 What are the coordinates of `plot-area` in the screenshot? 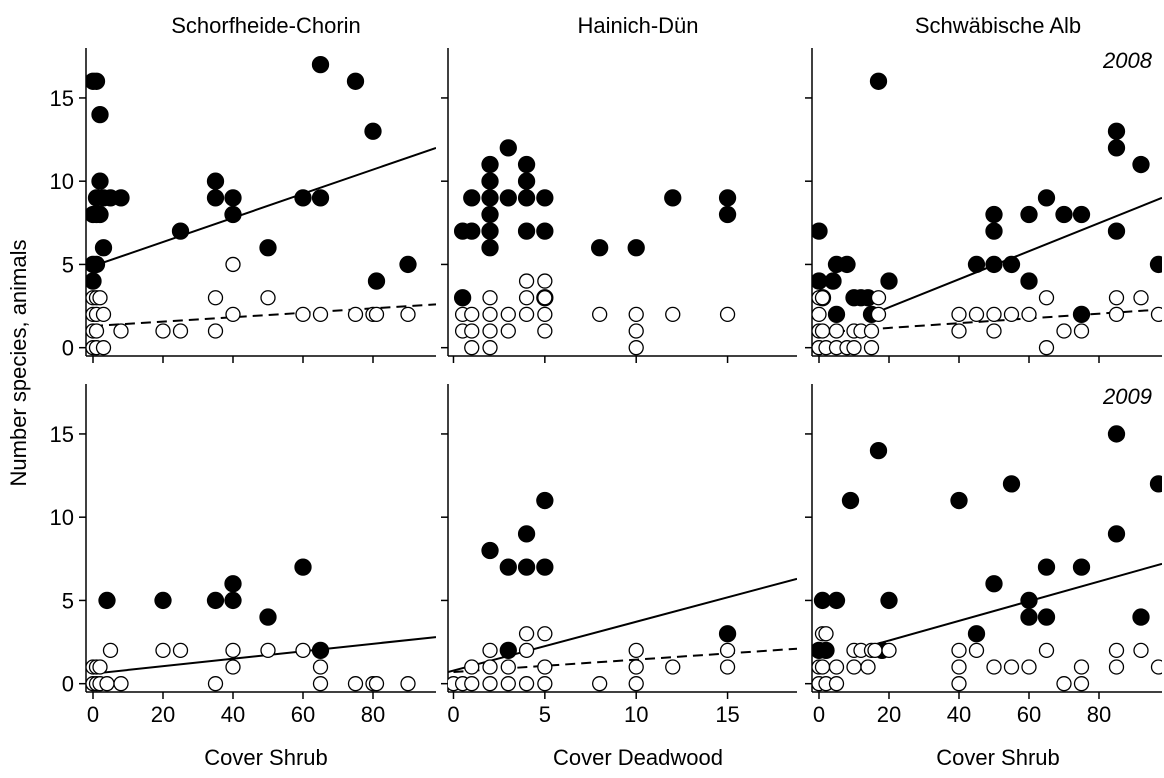 It's located at (987, 214).